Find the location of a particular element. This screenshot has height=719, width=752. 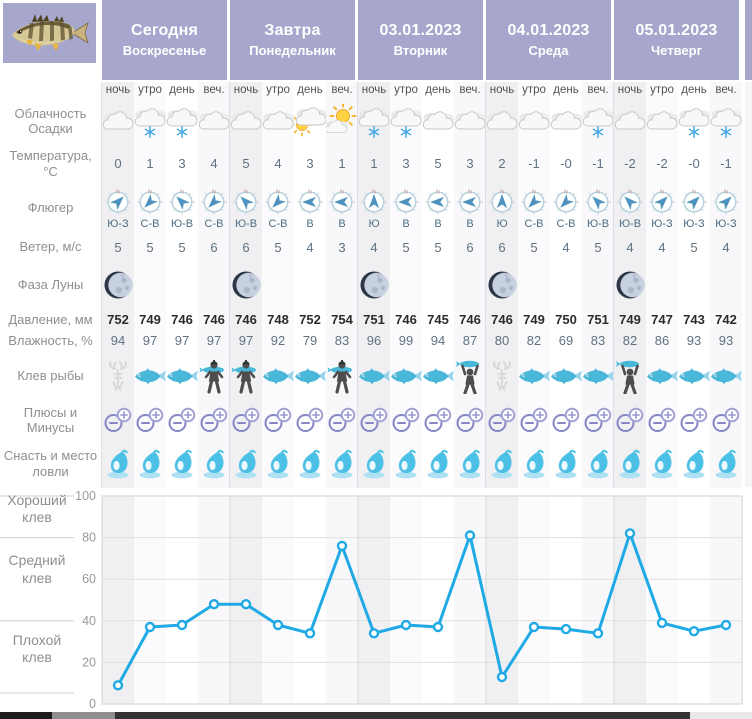

wind-speed-value: 4 is located at coordinates (374, 247).